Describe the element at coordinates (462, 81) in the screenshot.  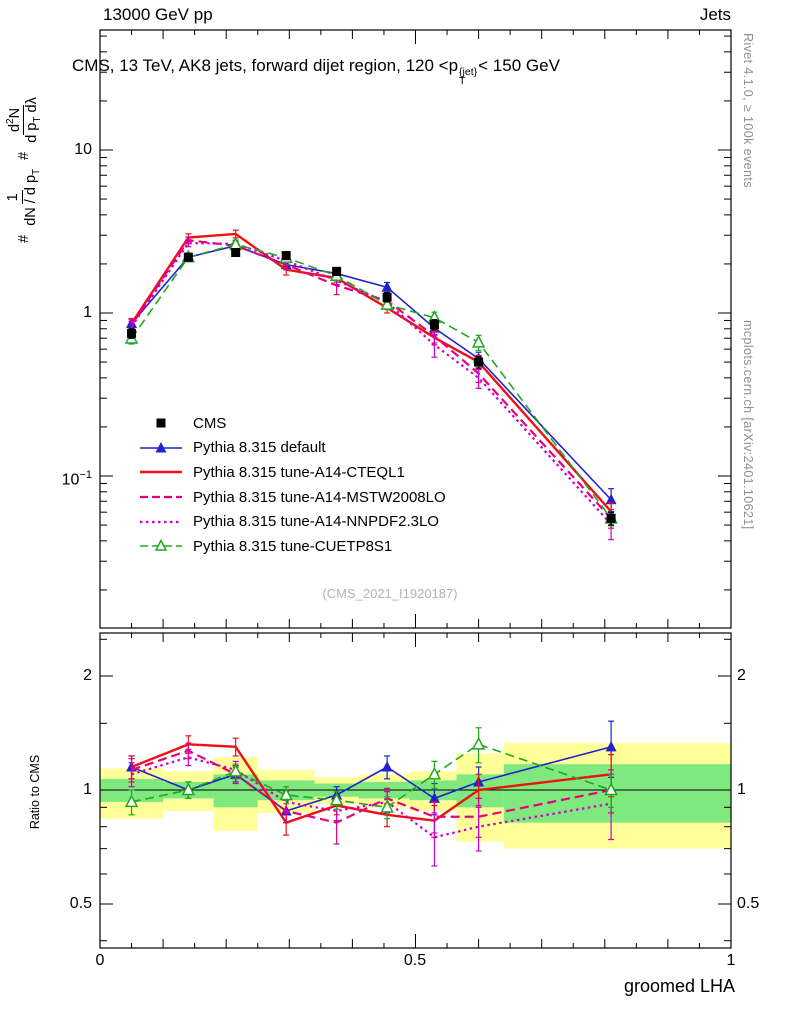
I see `pt-jet-subscript: T` at that location.